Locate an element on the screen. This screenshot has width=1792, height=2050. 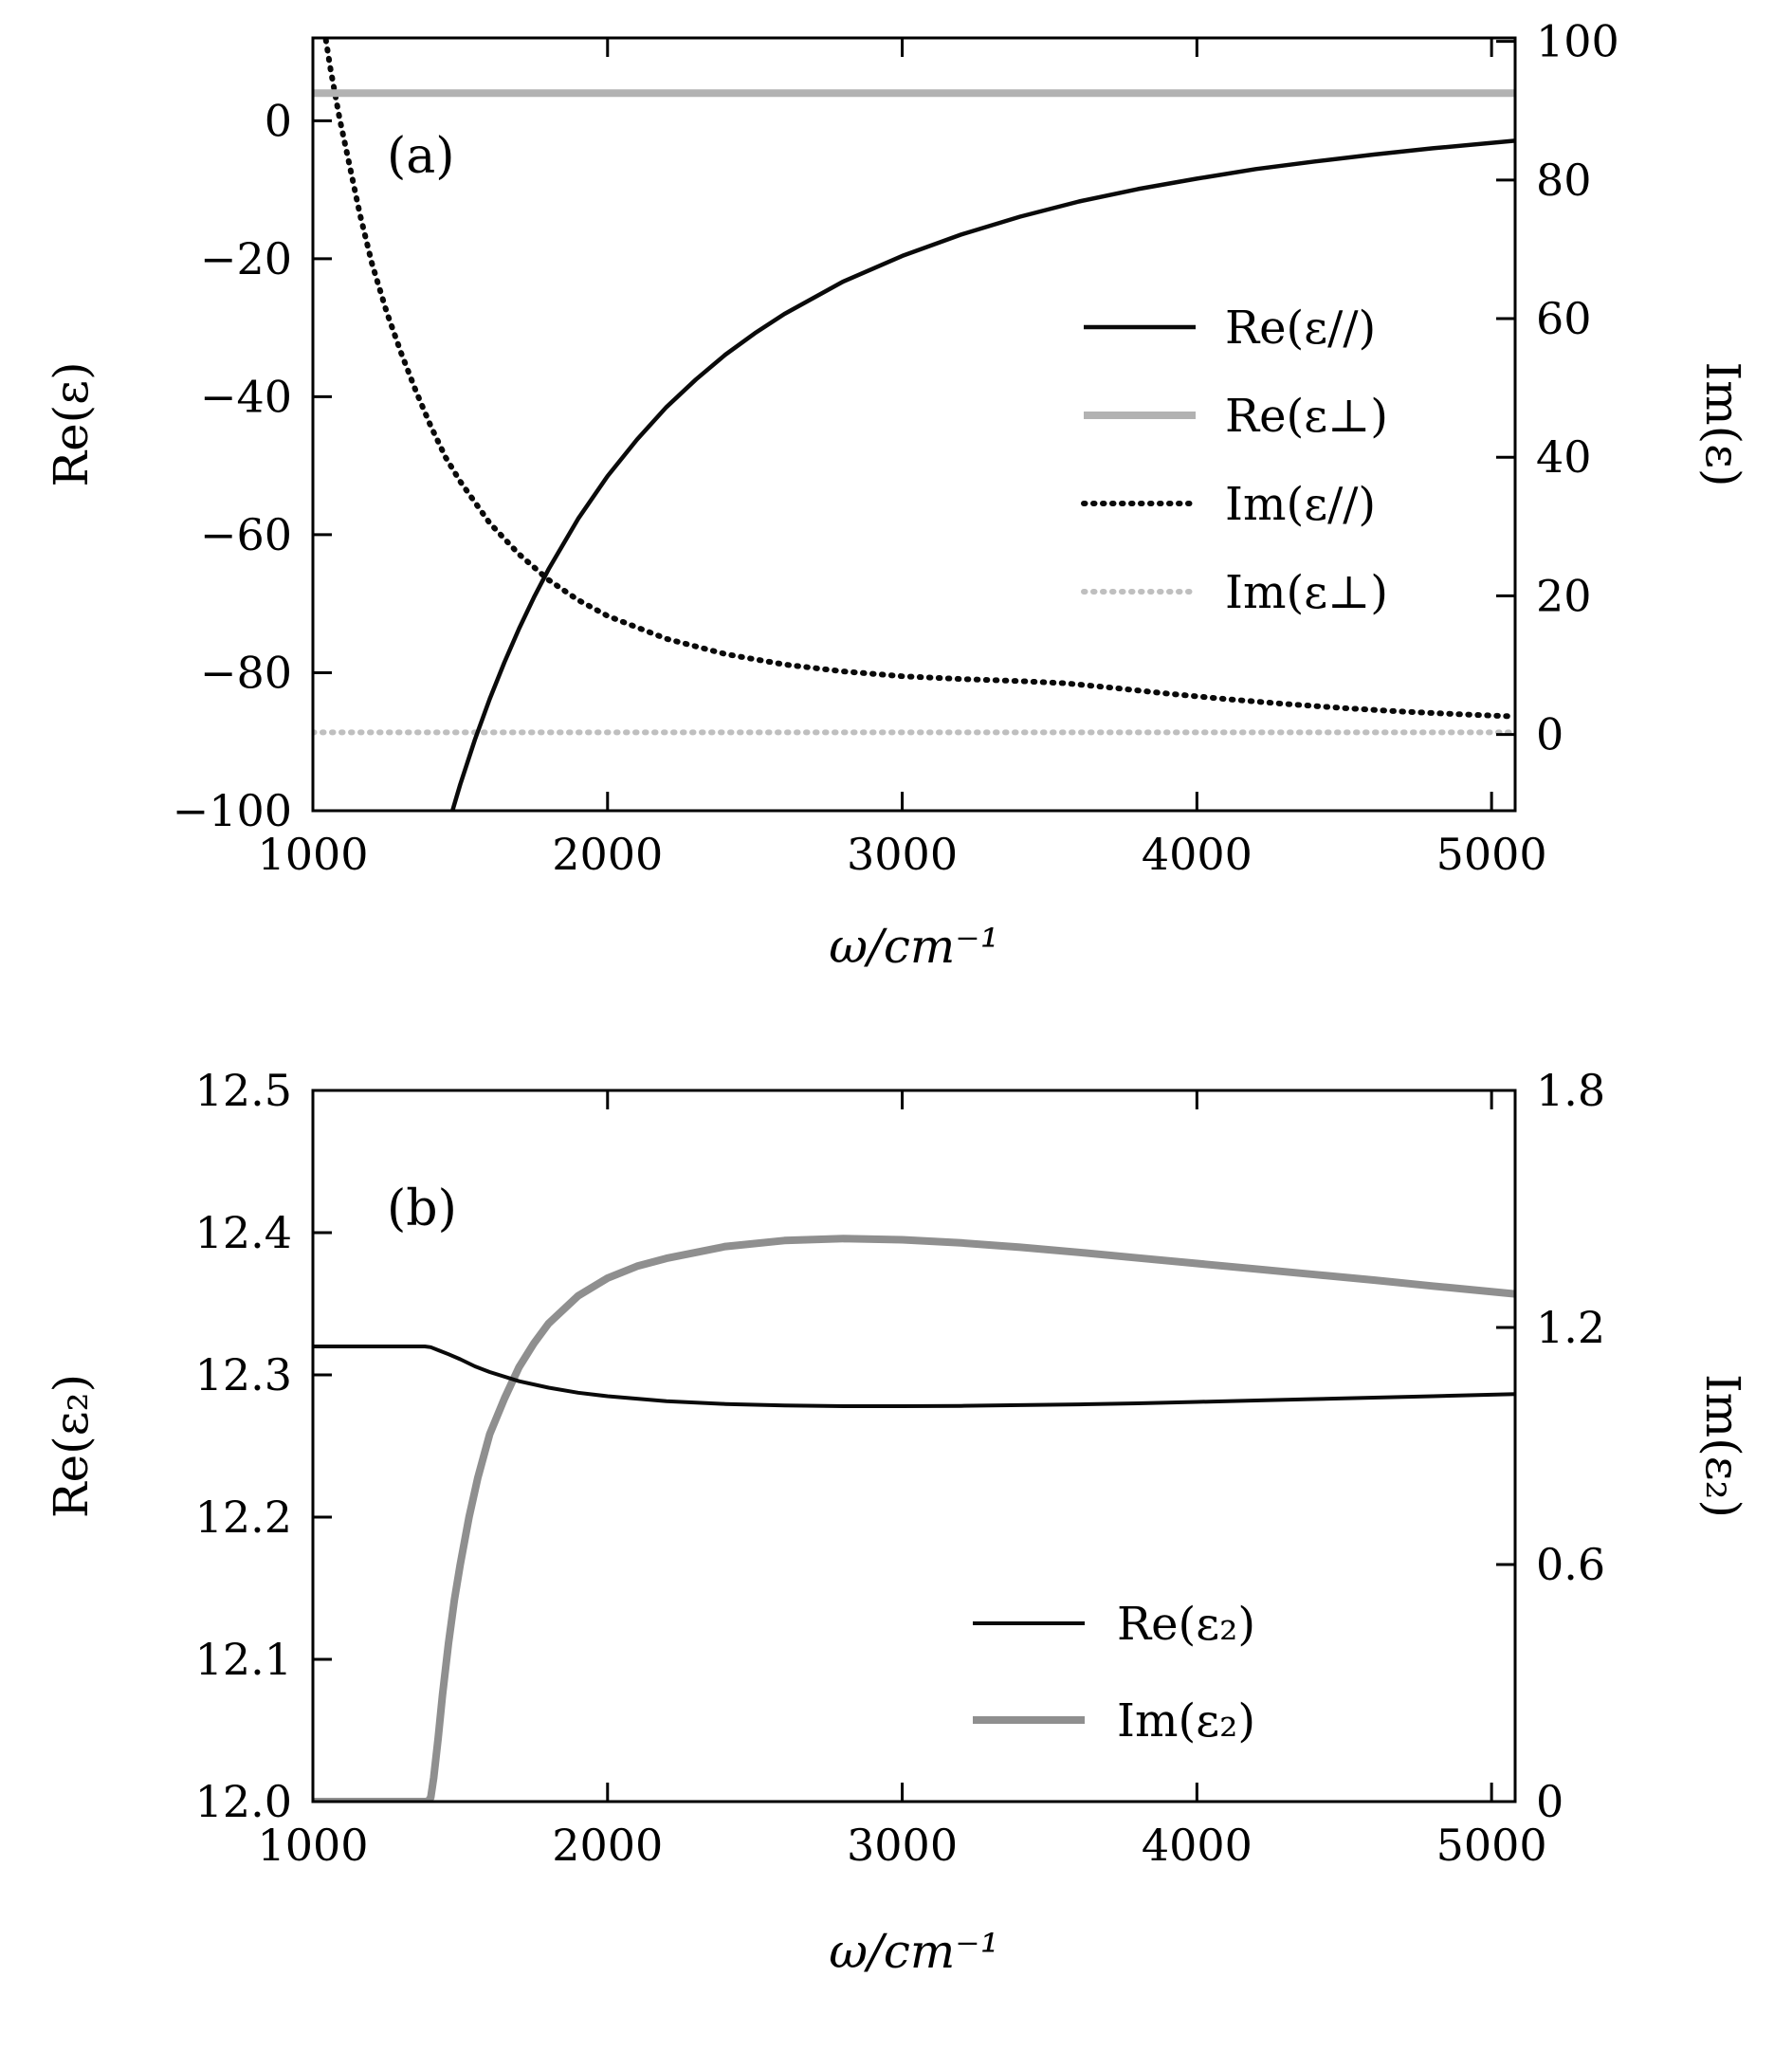
y-right-tick-label: 1.2 is located at coordinates (1570, 1327).